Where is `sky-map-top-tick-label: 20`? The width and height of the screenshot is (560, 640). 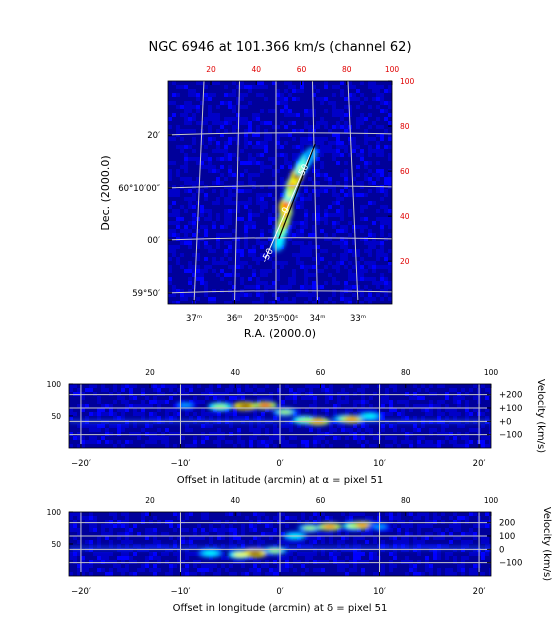 sky-map-top-tick-label: 20 is located at coordinates (211, 69).